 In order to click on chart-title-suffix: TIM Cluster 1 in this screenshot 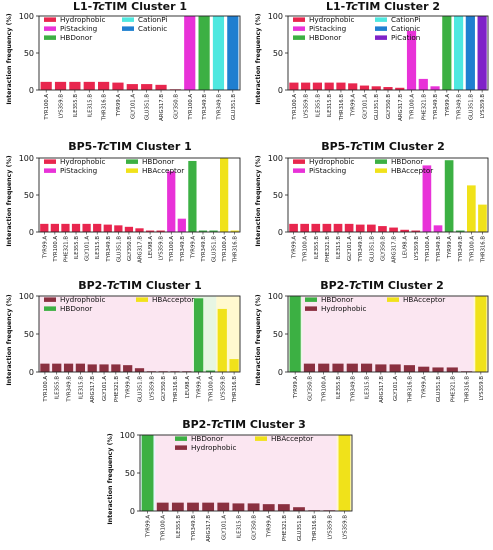, I will do `click(161, 285)`.